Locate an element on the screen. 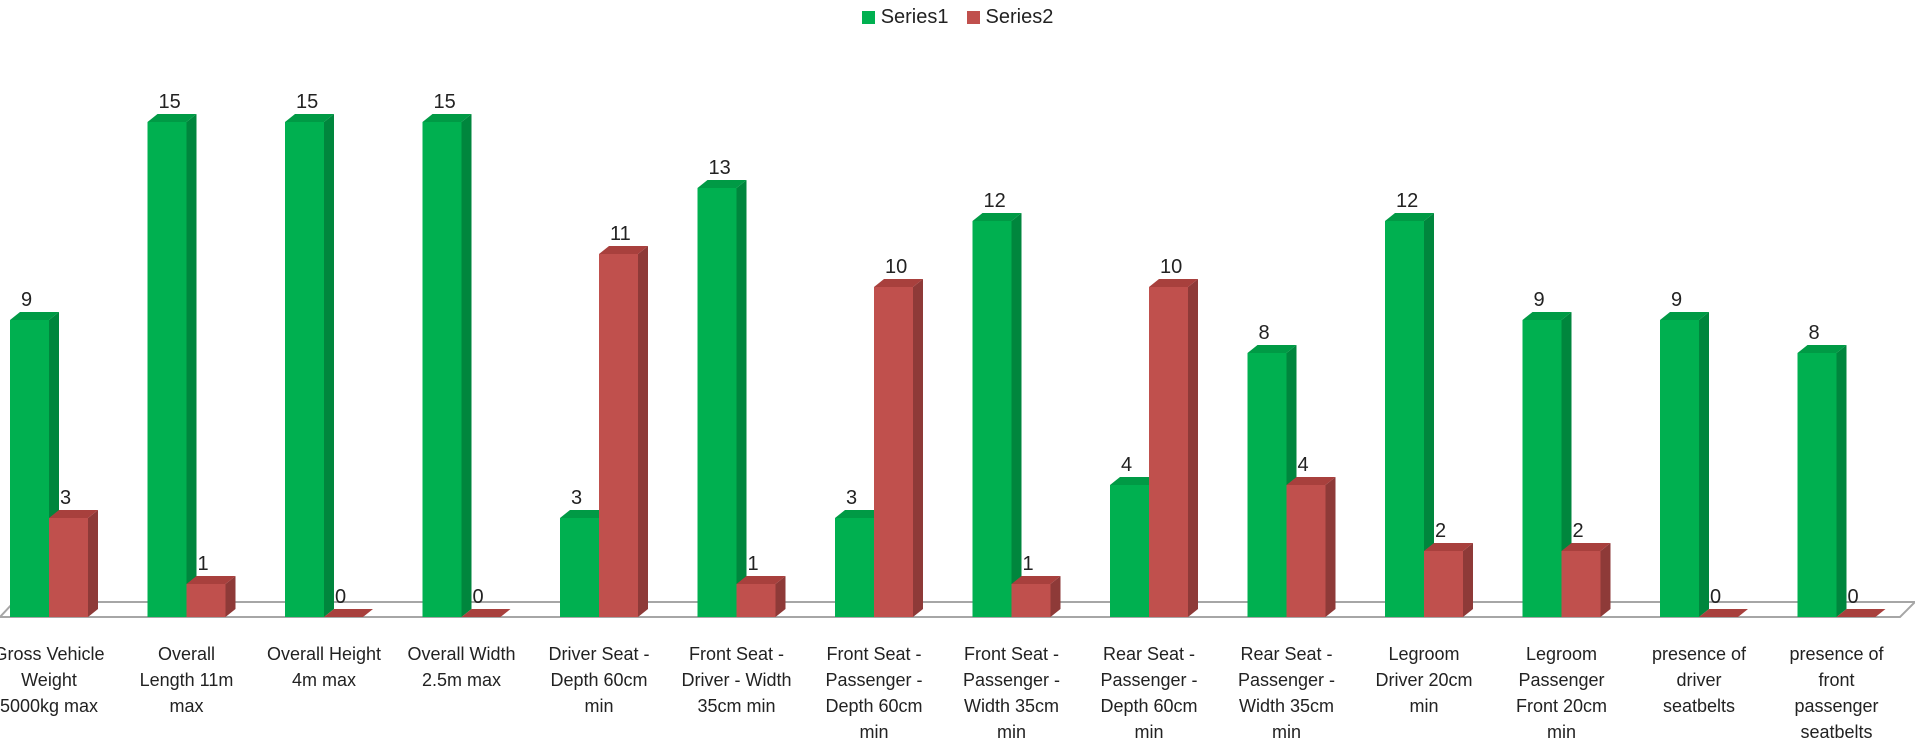 The height and width of the screenshot is (740, 1915). data-label-series2-4: 11 is located at coordinates (620, 234).